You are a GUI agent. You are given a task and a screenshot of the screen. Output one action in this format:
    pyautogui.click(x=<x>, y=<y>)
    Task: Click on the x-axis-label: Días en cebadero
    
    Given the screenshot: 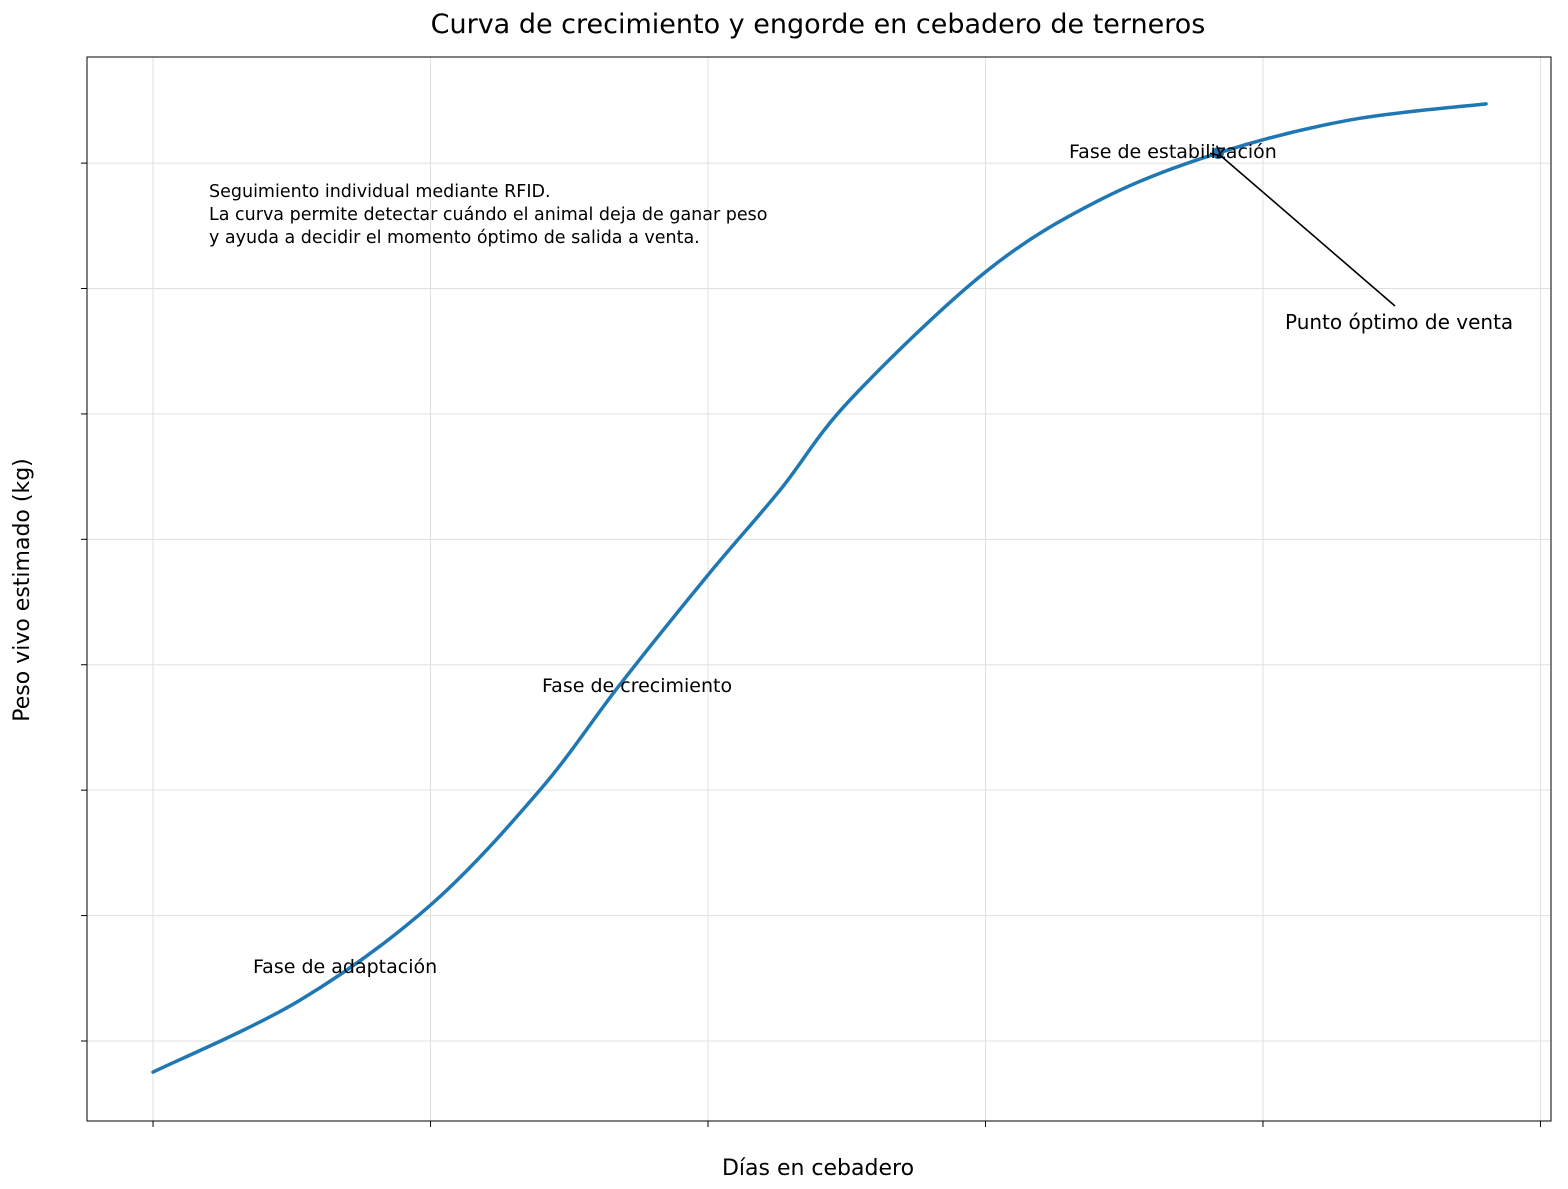 What is the action you would take?
    pyautogui.click(x=818, y=1168)
    